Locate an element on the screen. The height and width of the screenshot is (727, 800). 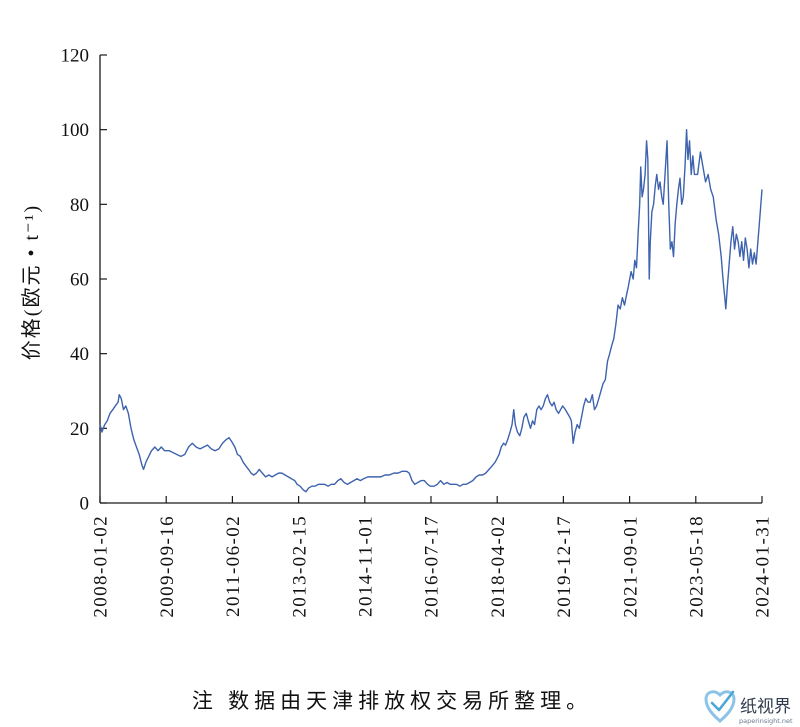
watermark-name: 纸视界 is located at coordinates (765, 707).